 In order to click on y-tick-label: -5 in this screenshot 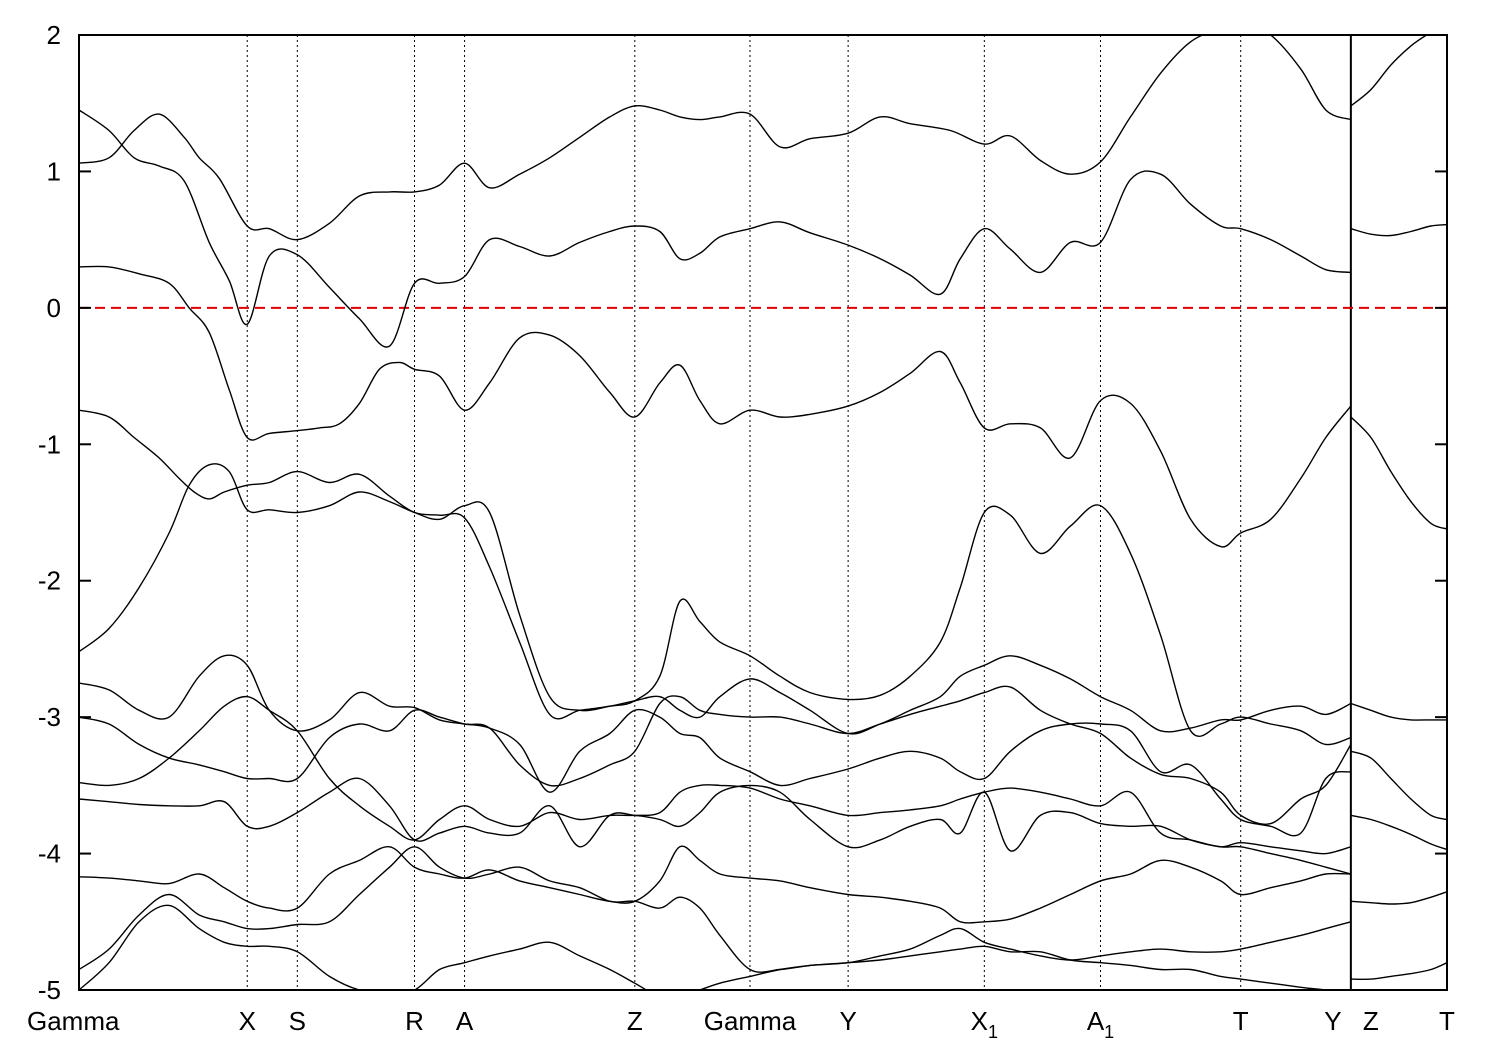, I will do `click(49, 990)`.